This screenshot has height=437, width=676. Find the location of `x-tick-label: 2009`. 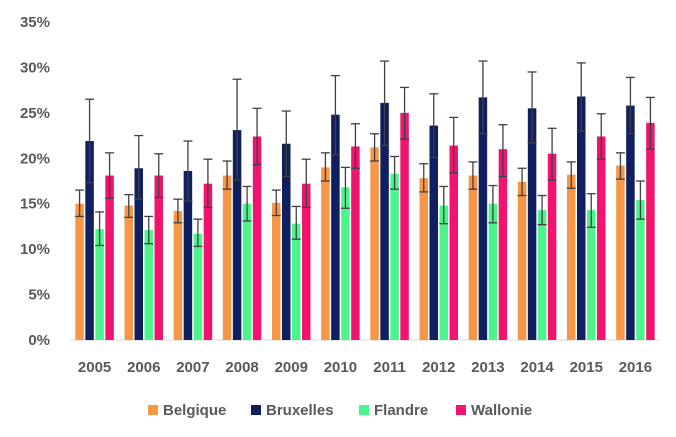

x-tick-label: 2009 is located at coordinates (291, 367).